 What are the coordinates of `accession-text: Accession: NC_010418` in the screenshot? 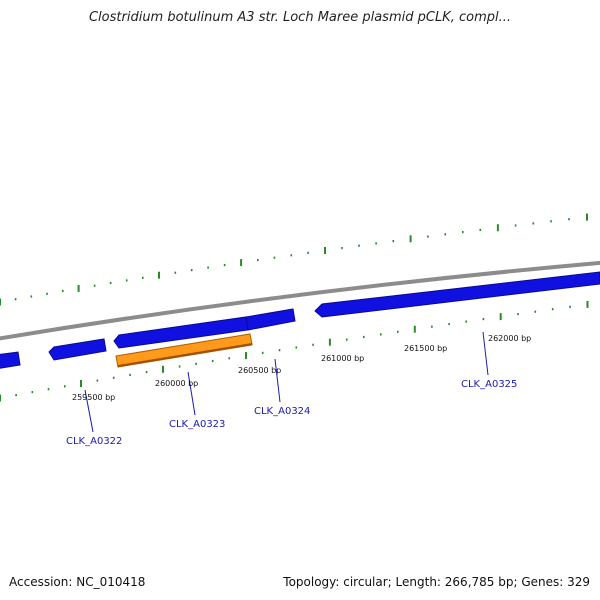 It's located at (77, 582).